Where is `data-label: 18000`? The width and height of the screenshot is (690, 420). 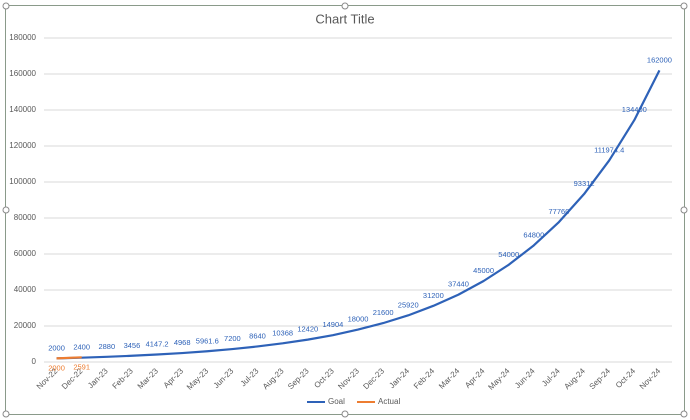 data-label: 18000 is located at coordinates (358, 319).